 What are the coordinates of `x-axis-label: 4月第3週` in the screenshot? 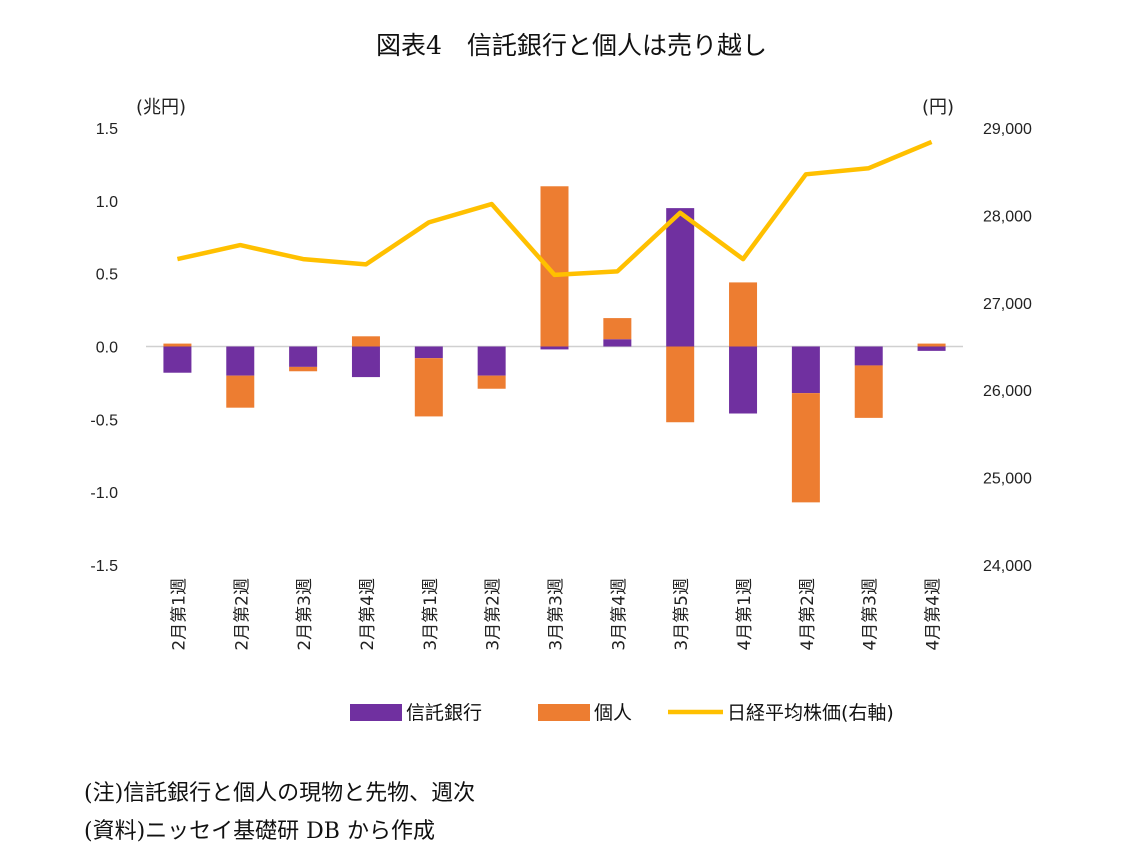 It's located at (871, 614).